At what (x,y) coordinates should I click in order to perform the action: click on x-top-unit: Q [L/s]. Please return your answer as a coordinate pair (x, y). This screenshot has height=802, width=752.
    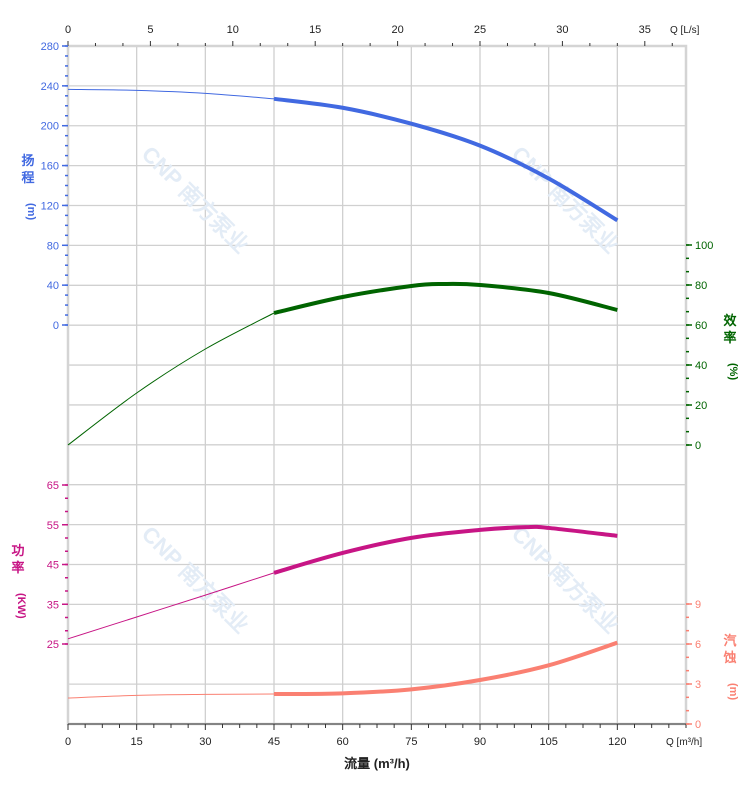
    Looking at the image, I should click on (685, 30).